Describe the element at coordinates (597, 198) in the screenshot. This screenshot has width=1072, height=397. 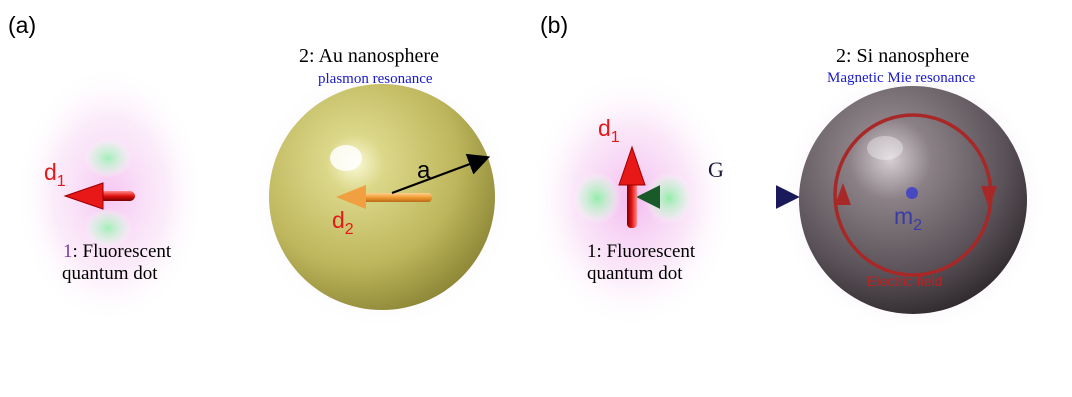
I see `field-lobe-left-b` at that location.